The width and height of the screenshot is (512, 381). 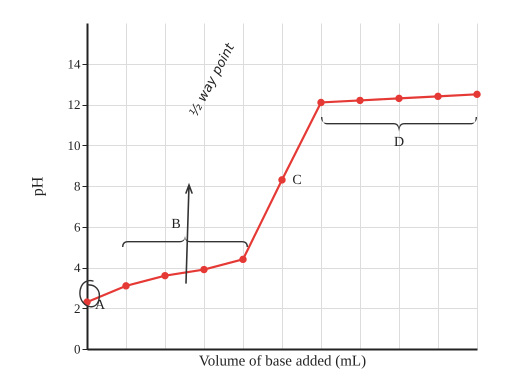 What do you see at coordinates (100, 305) in the screenshot?
I see `annotation: A` at bounding box center [100, 305].